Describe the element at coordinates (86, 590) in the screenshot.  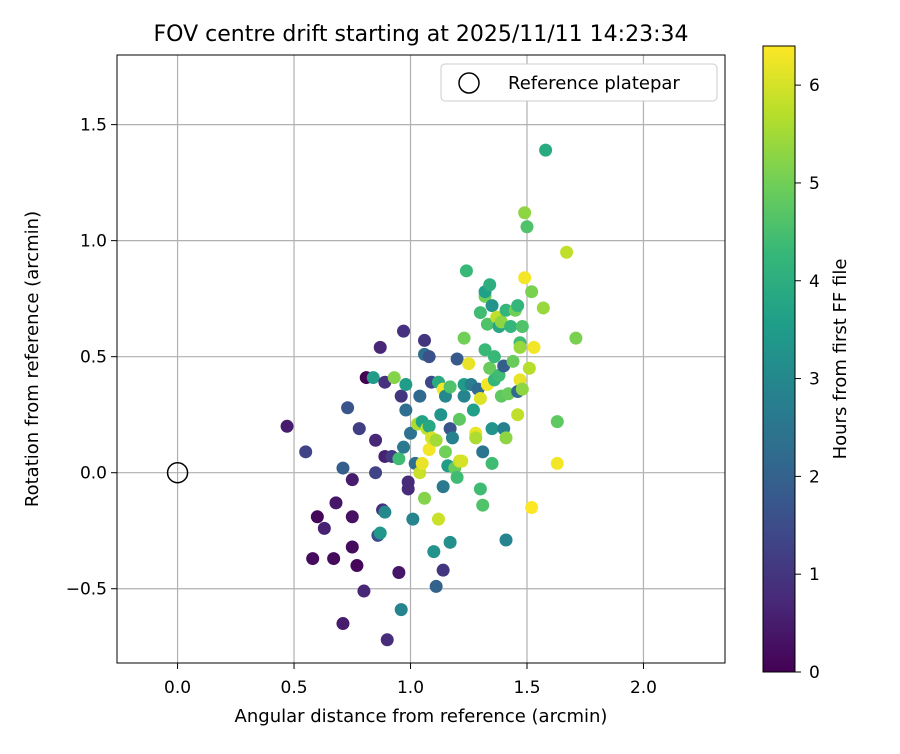
I see `y-tick-label: −0.5` at that location.